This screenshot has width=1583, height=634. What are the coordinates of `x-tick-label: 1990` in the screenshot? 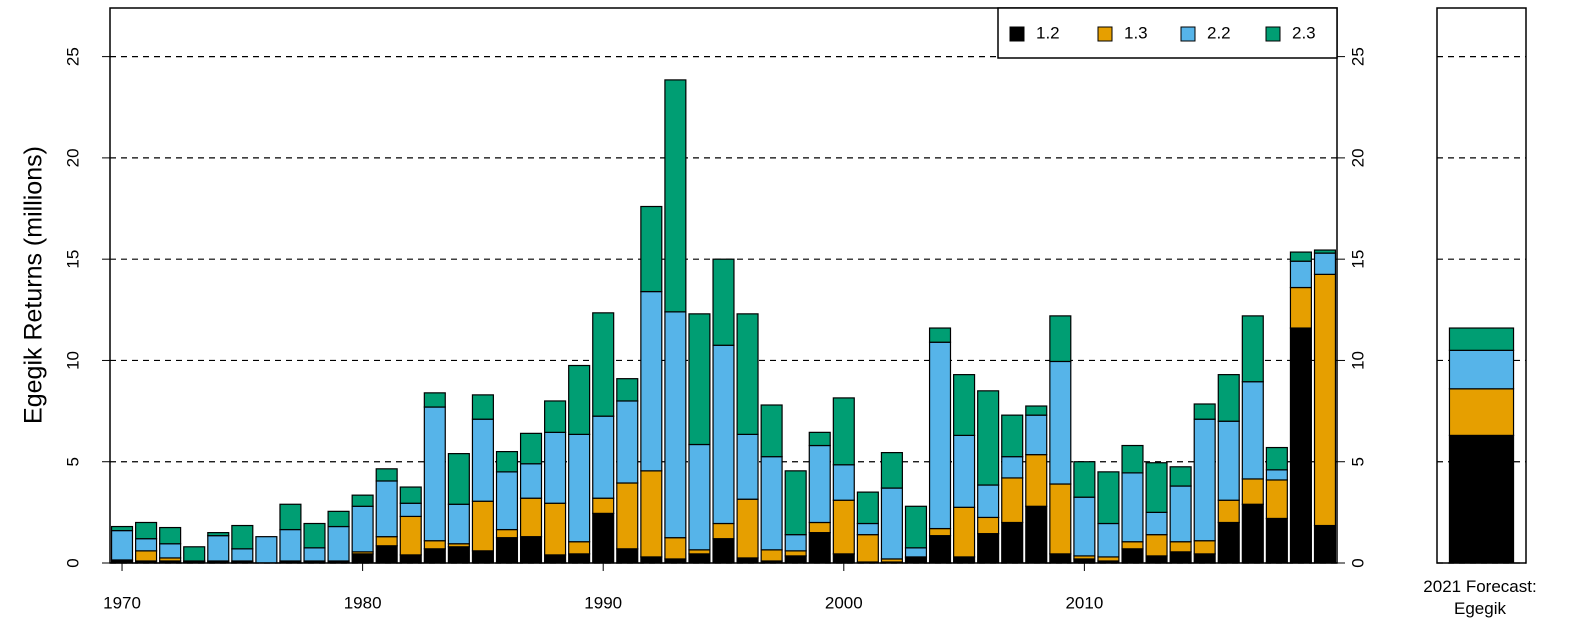 It's located at (603, 602).